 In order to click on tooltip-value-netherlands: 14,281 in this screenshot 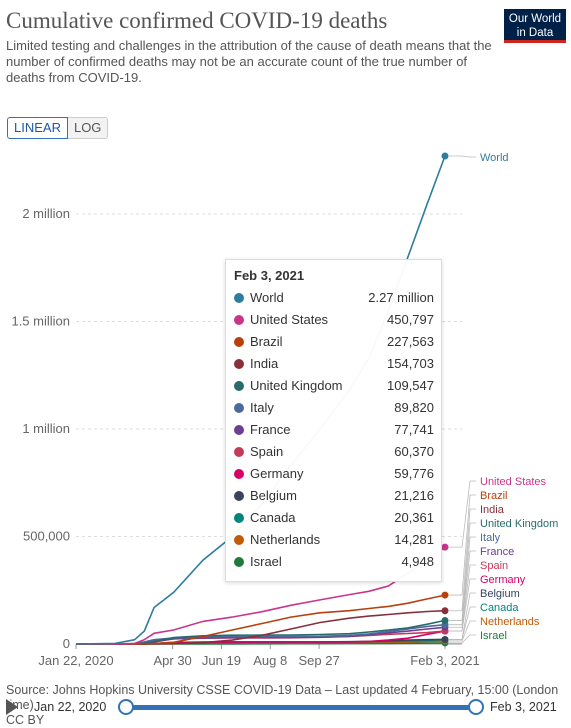, I will do `click(414, 539)`.